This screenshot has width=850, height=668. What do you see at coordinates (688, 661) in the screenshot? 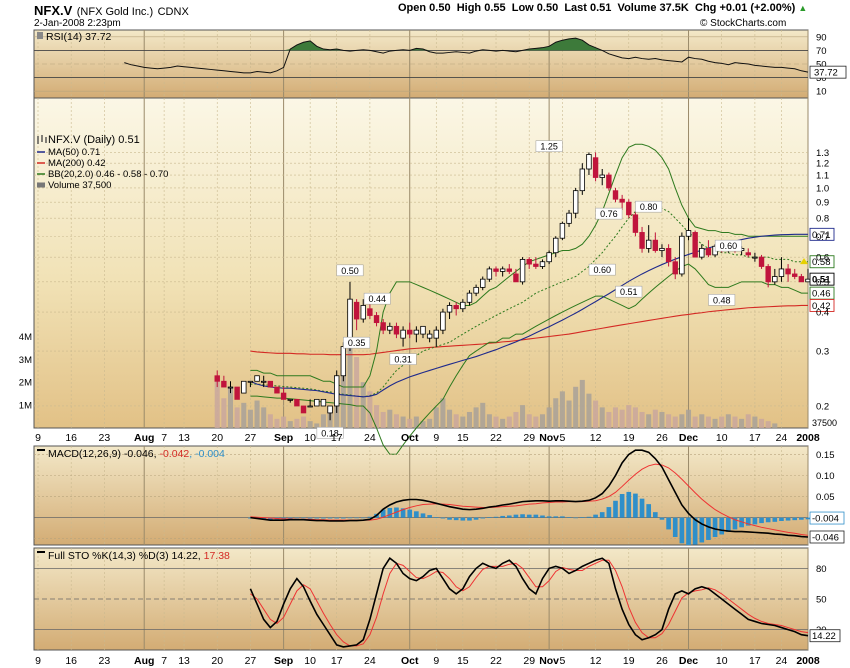
I see `x-tick-label: Dec` at bounding box center [688, 661].